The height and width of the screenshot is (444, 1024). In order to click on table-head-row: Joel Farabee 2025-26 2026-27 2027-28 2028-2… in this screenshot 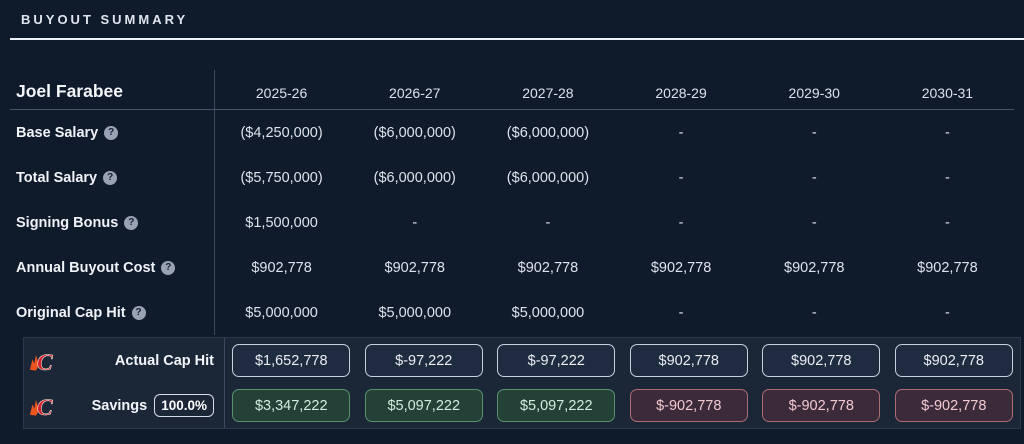, I will do `click(512, 90)`.